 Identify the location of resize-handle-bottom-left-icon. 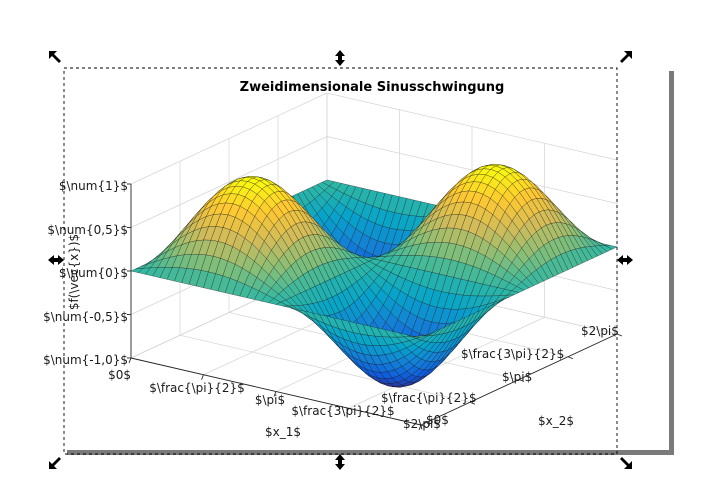
(55, 463).